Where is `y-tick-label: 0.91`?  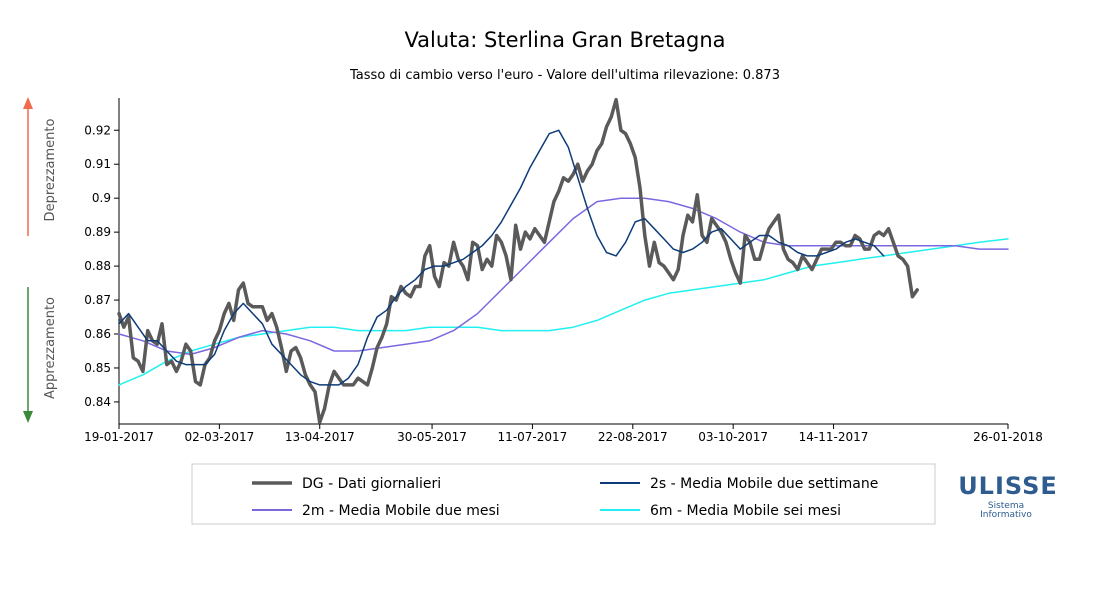 y-tick-label: 0.91 is located at coordinates (97, 164).